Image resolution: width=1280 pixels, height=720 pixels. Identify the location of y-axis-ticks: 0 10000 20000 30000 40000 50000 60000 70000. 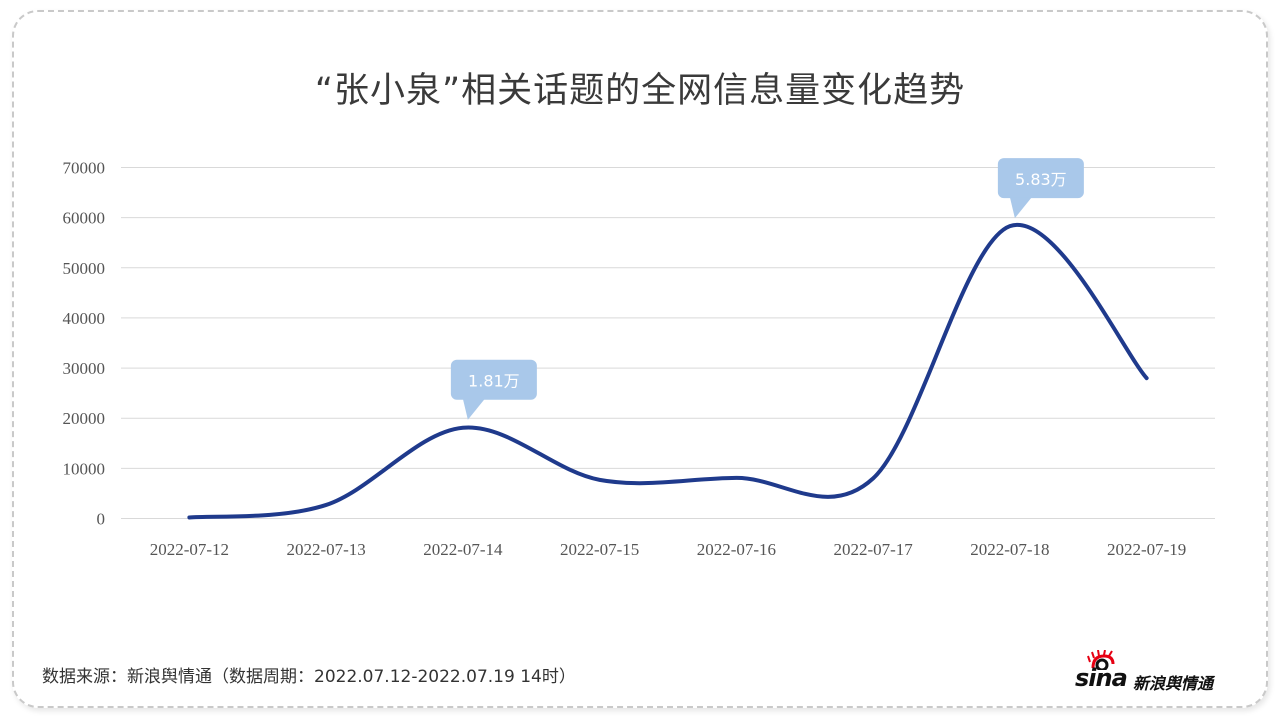
(84, 344).